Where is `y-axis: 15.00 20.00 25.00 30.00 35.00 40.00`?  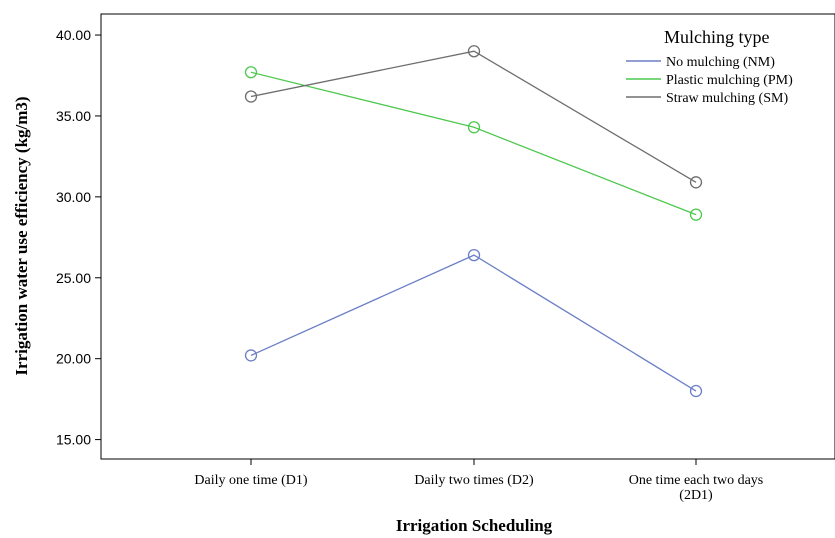 y-axis: 15.00 20.00 25.00 30.00 35.00 40.00 is located at coordinates (78, 237).